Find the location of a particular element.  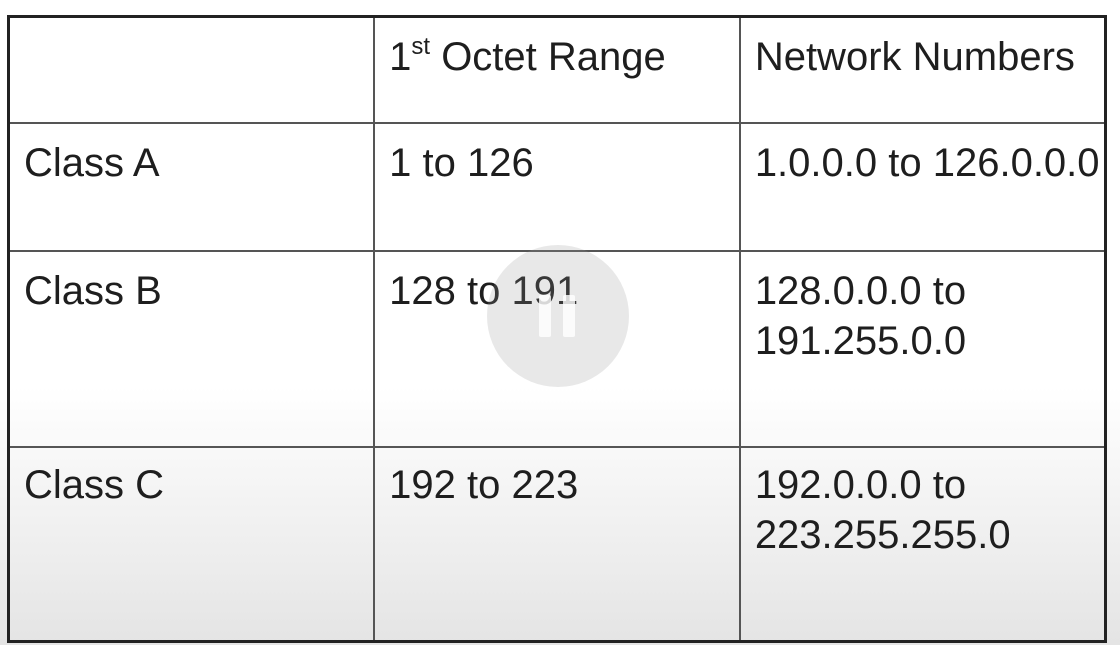

network-line-1: 128.0.0.0 to is located at coordinates (860, 291).